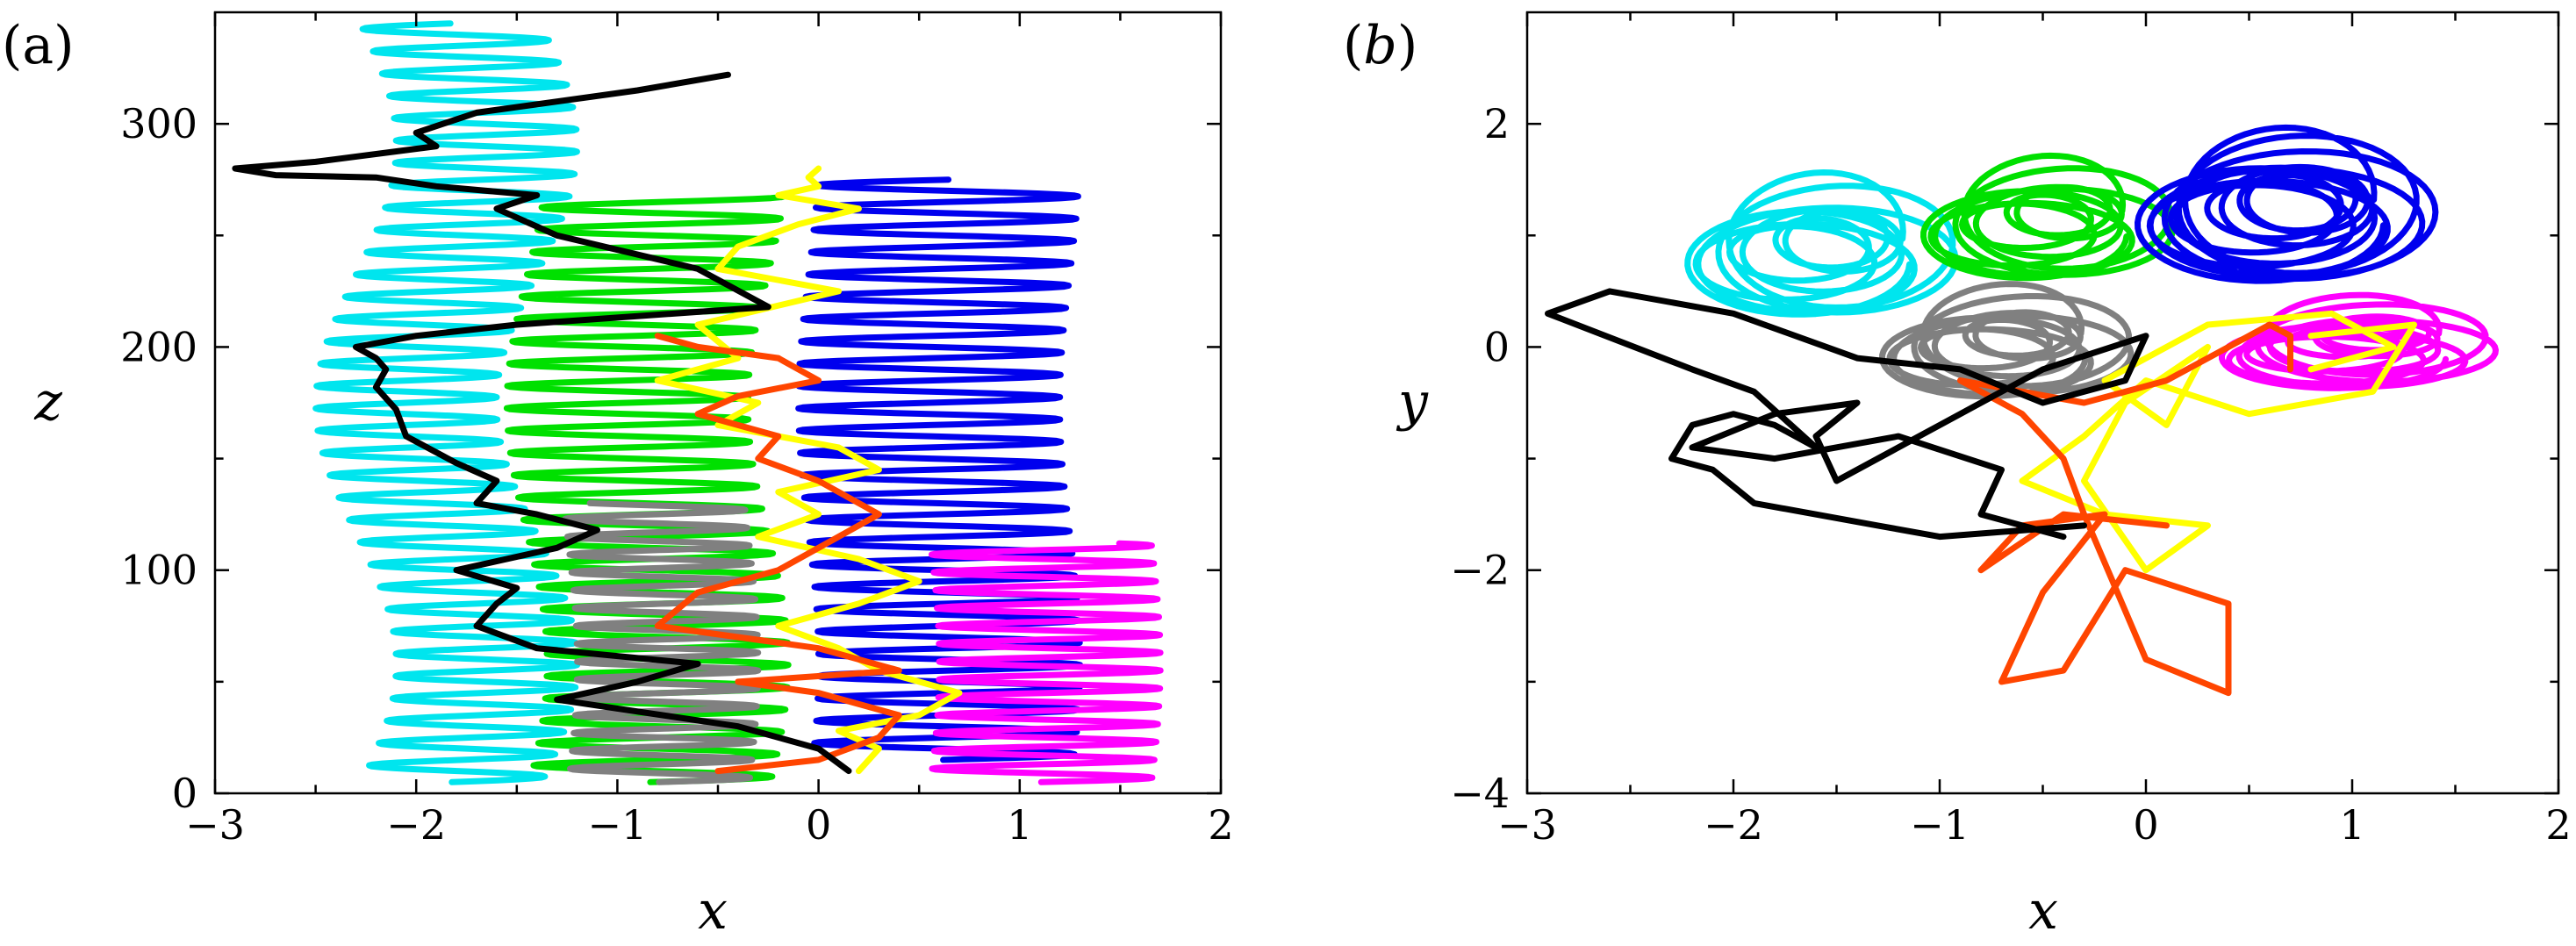 Image resolution: width=2576 pixels, height=946 pixels. What do you see at coordinates (215, 825) in the screenshot?
I see `x-tick-label-a-0: −3` at bounding box center [215, 825].